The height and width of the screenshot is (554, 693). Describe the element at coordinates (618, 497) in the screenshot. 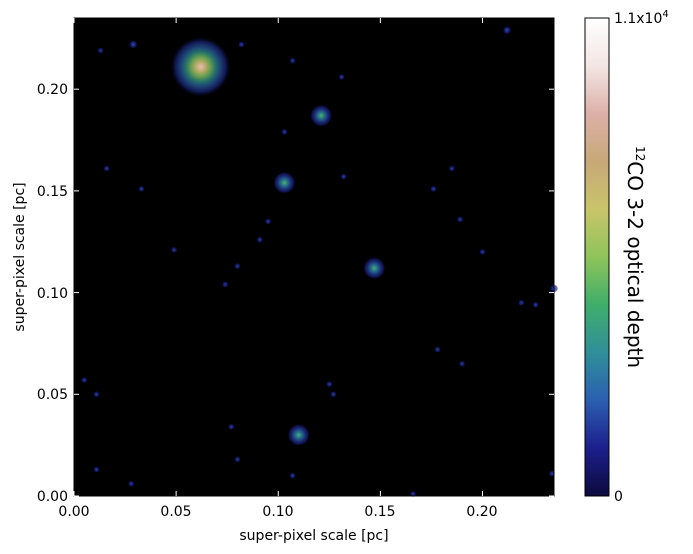

I see `colorbar-min-label: 0` at that location.